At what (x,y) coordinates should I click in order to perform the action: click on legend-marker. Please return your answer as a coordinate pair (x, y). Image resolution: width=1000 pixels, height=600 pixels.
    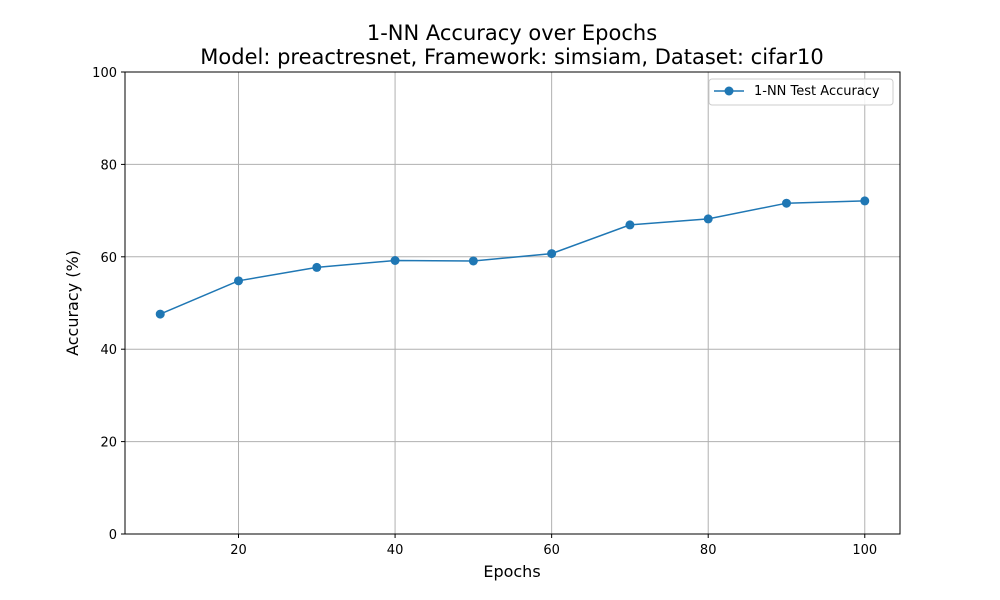
    Looking at the image, I should click on (729, 91).